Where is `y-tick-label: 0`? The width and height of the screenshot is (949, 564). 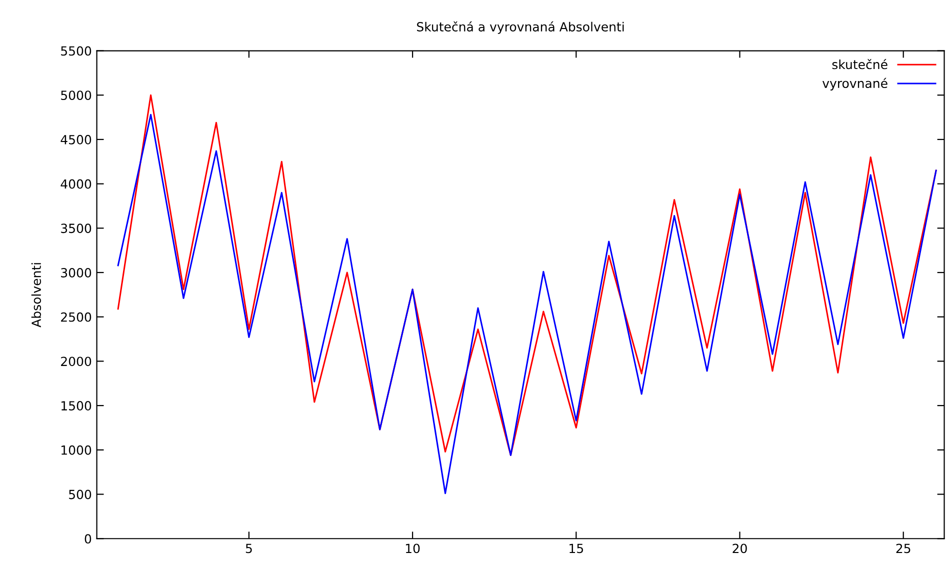 y-tick-label: 0 is located at coordinates (88, 539).